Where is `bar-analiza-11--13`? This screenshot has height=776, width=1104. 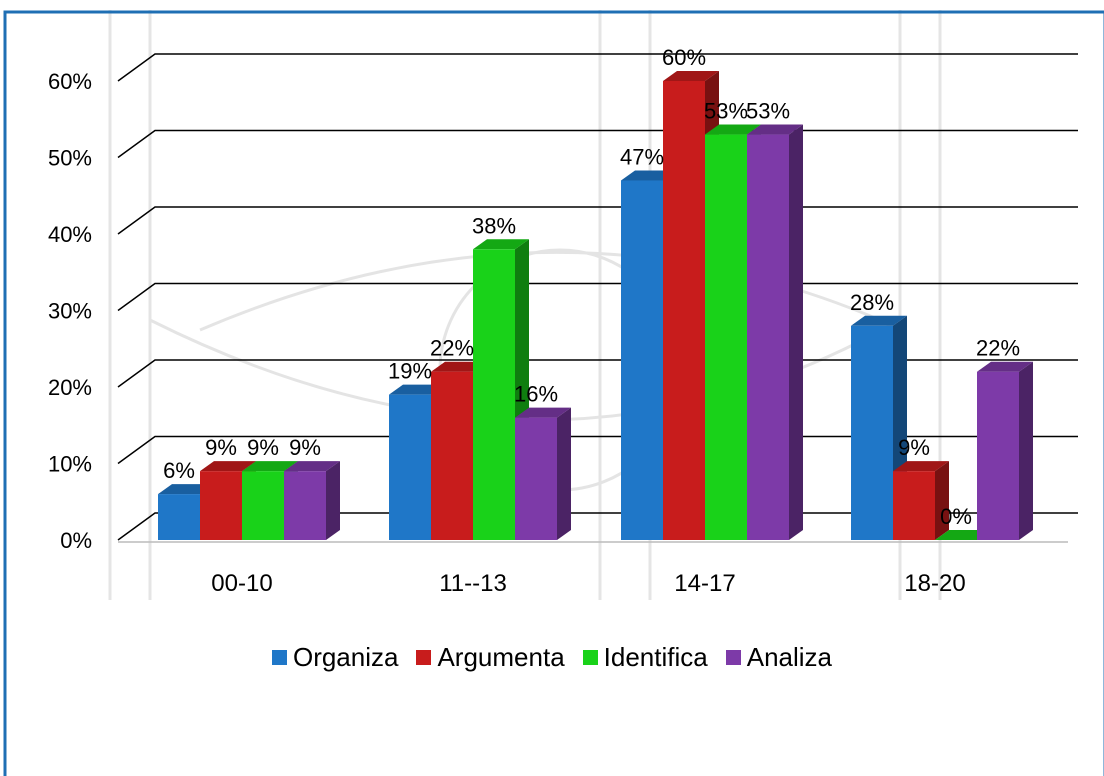 bar-analiza-11--13 is located at coordinates (543, 473).